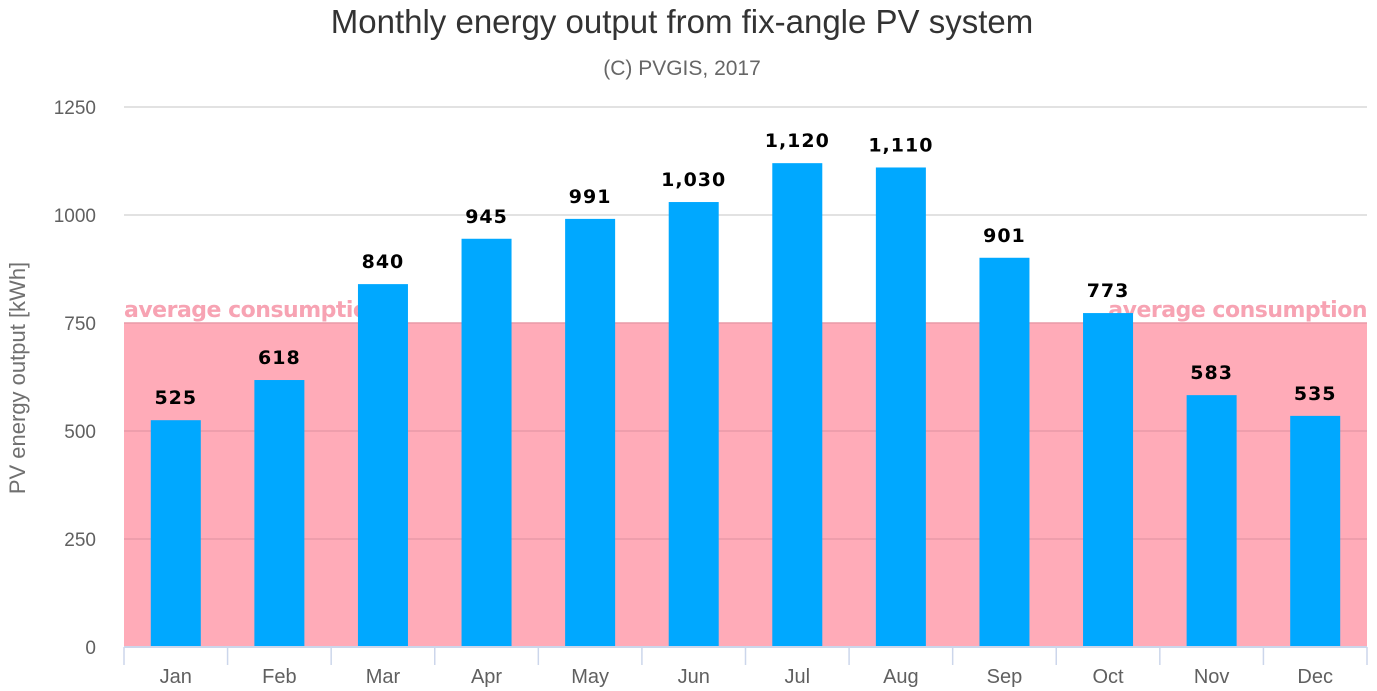  I want to click on bar-sep, so click(1004, 452).